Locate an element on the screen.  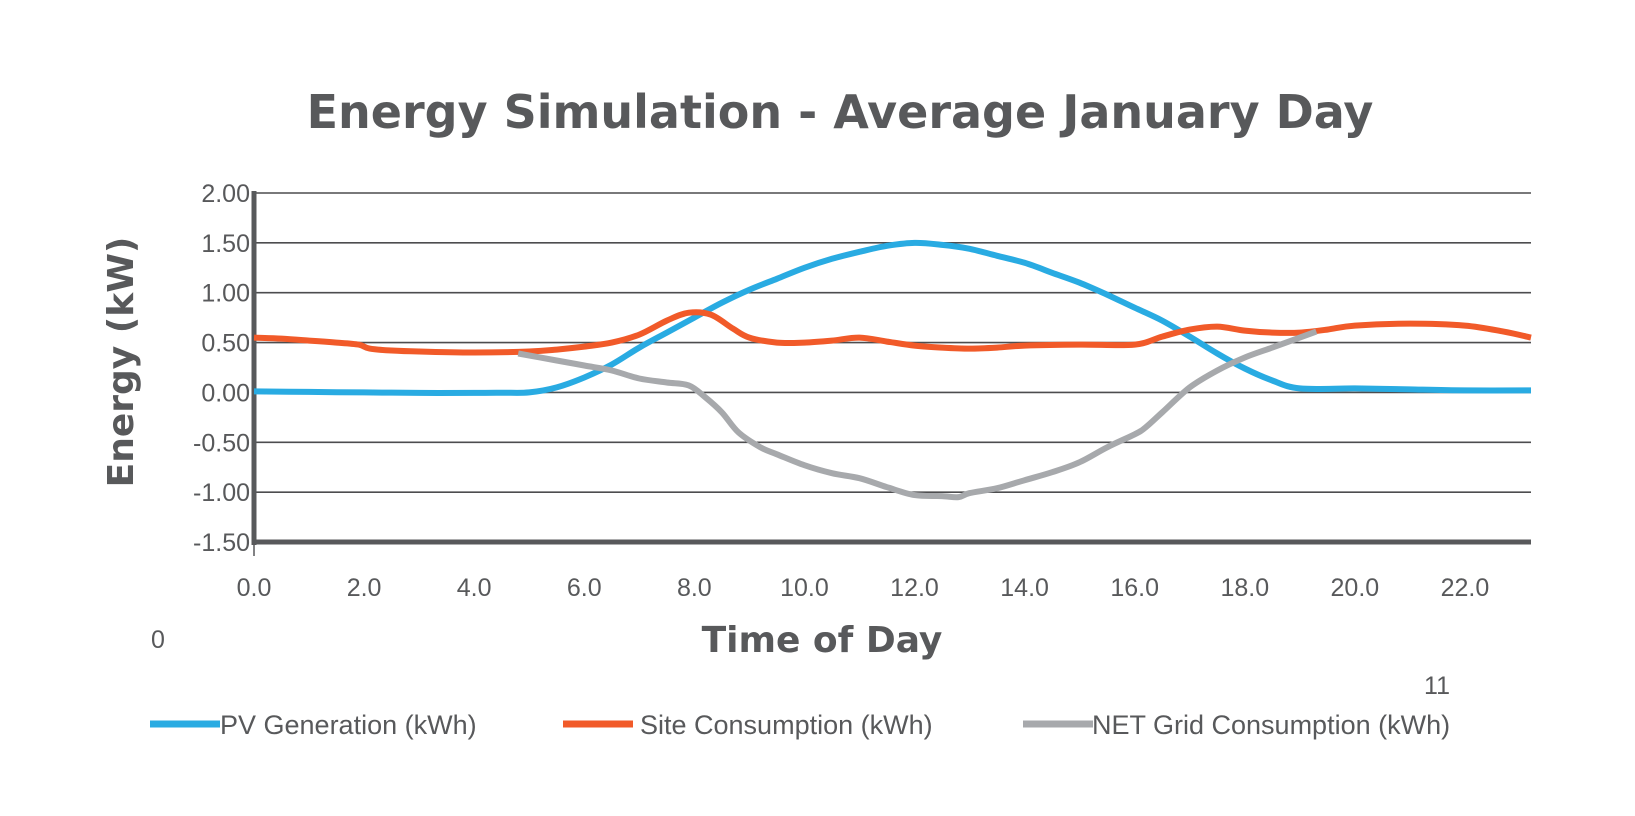
x-tick-label-8: 16.0 is located at coordinates (1134, 588).